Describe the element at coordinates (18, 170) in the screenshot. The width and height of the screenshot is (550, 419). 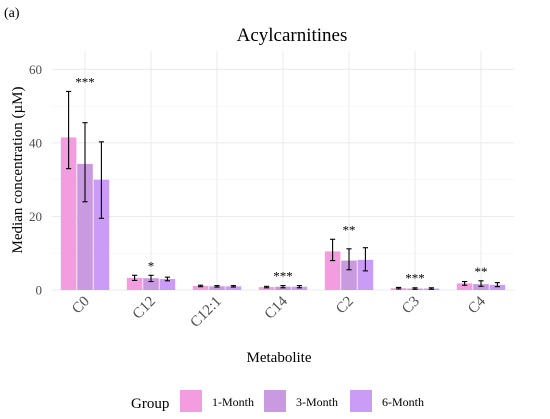
I see `y-axis-title: Median concentration (µM)` at that location.